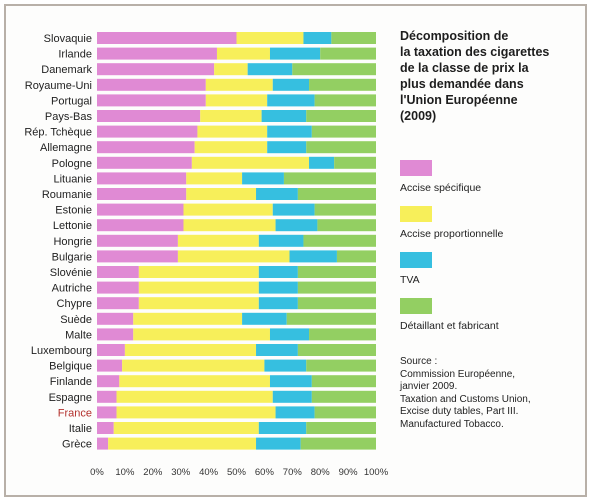 This screenshot has height=502, width=593. I want to click on category-label: Pologne, so click(72, 164).